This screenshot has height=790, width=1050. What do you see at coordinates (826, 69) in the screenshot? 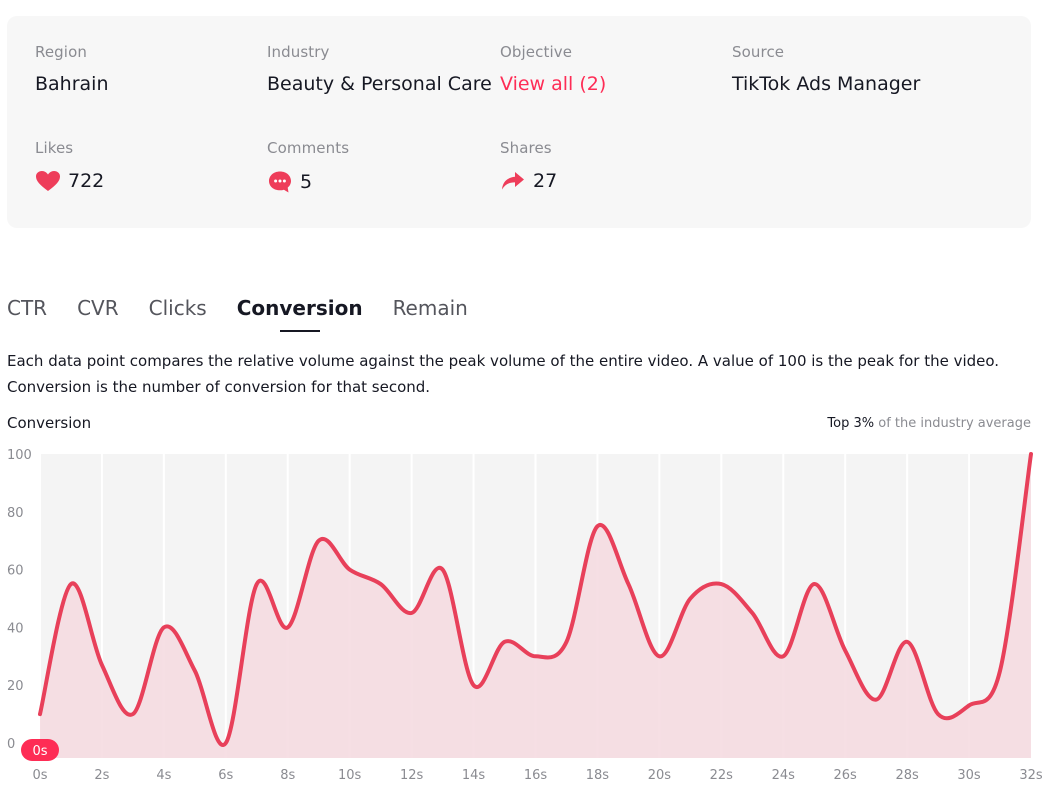
I see `source-cell: Source TikTok Ads Manager` at bounding box center [826, 69].